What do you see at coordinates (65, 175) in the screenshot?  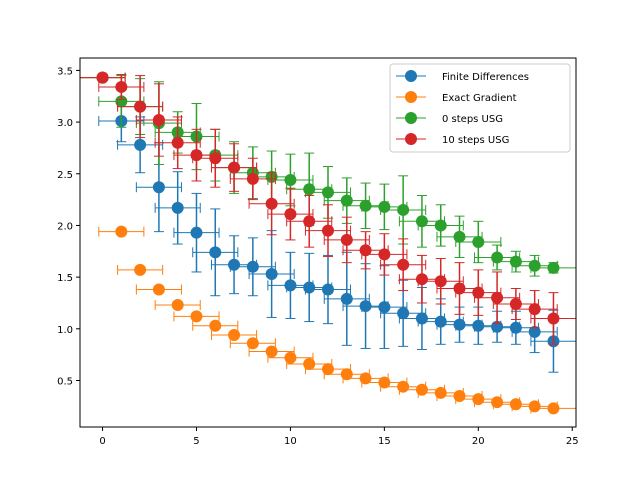 I see `y-tick-label: 2.5` at bounding box center [65, 175].